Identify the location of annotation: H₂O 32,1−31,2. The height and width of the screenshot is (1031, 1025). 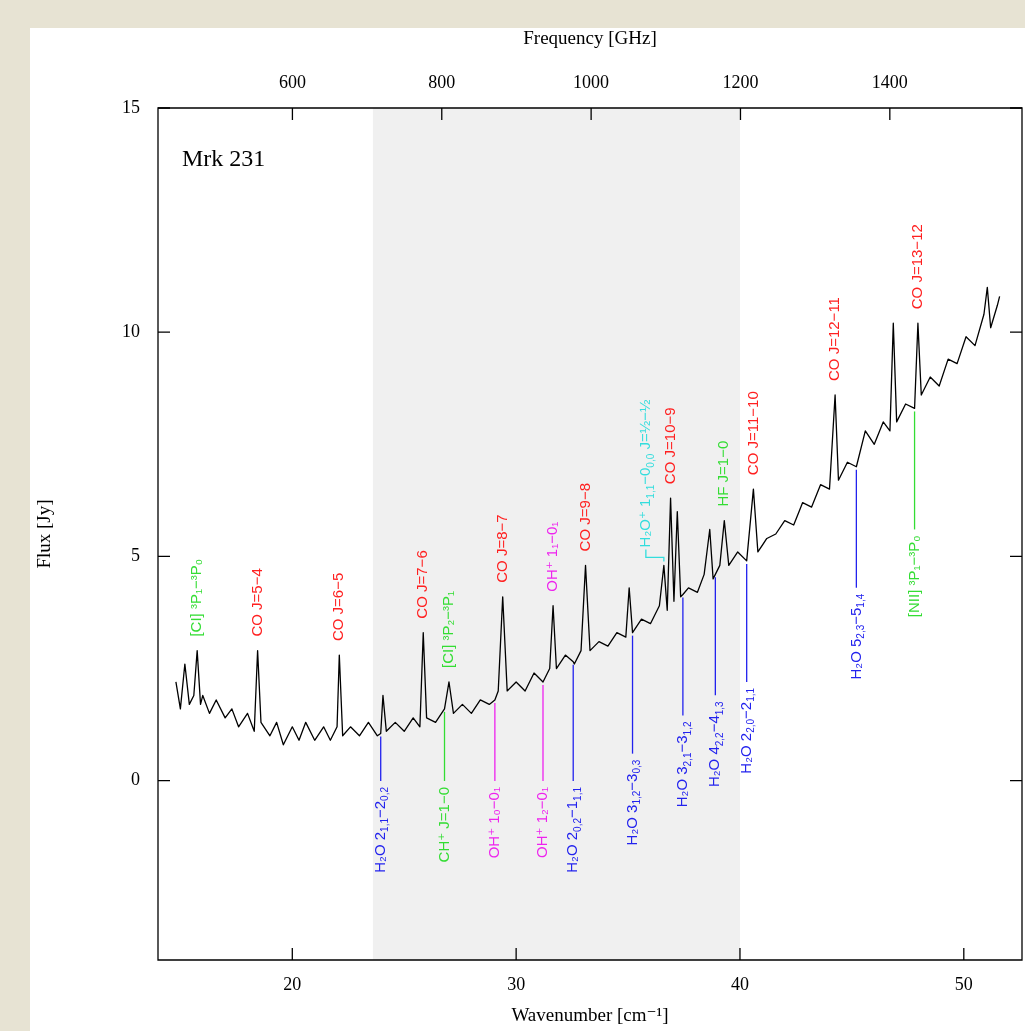
(683, 764).